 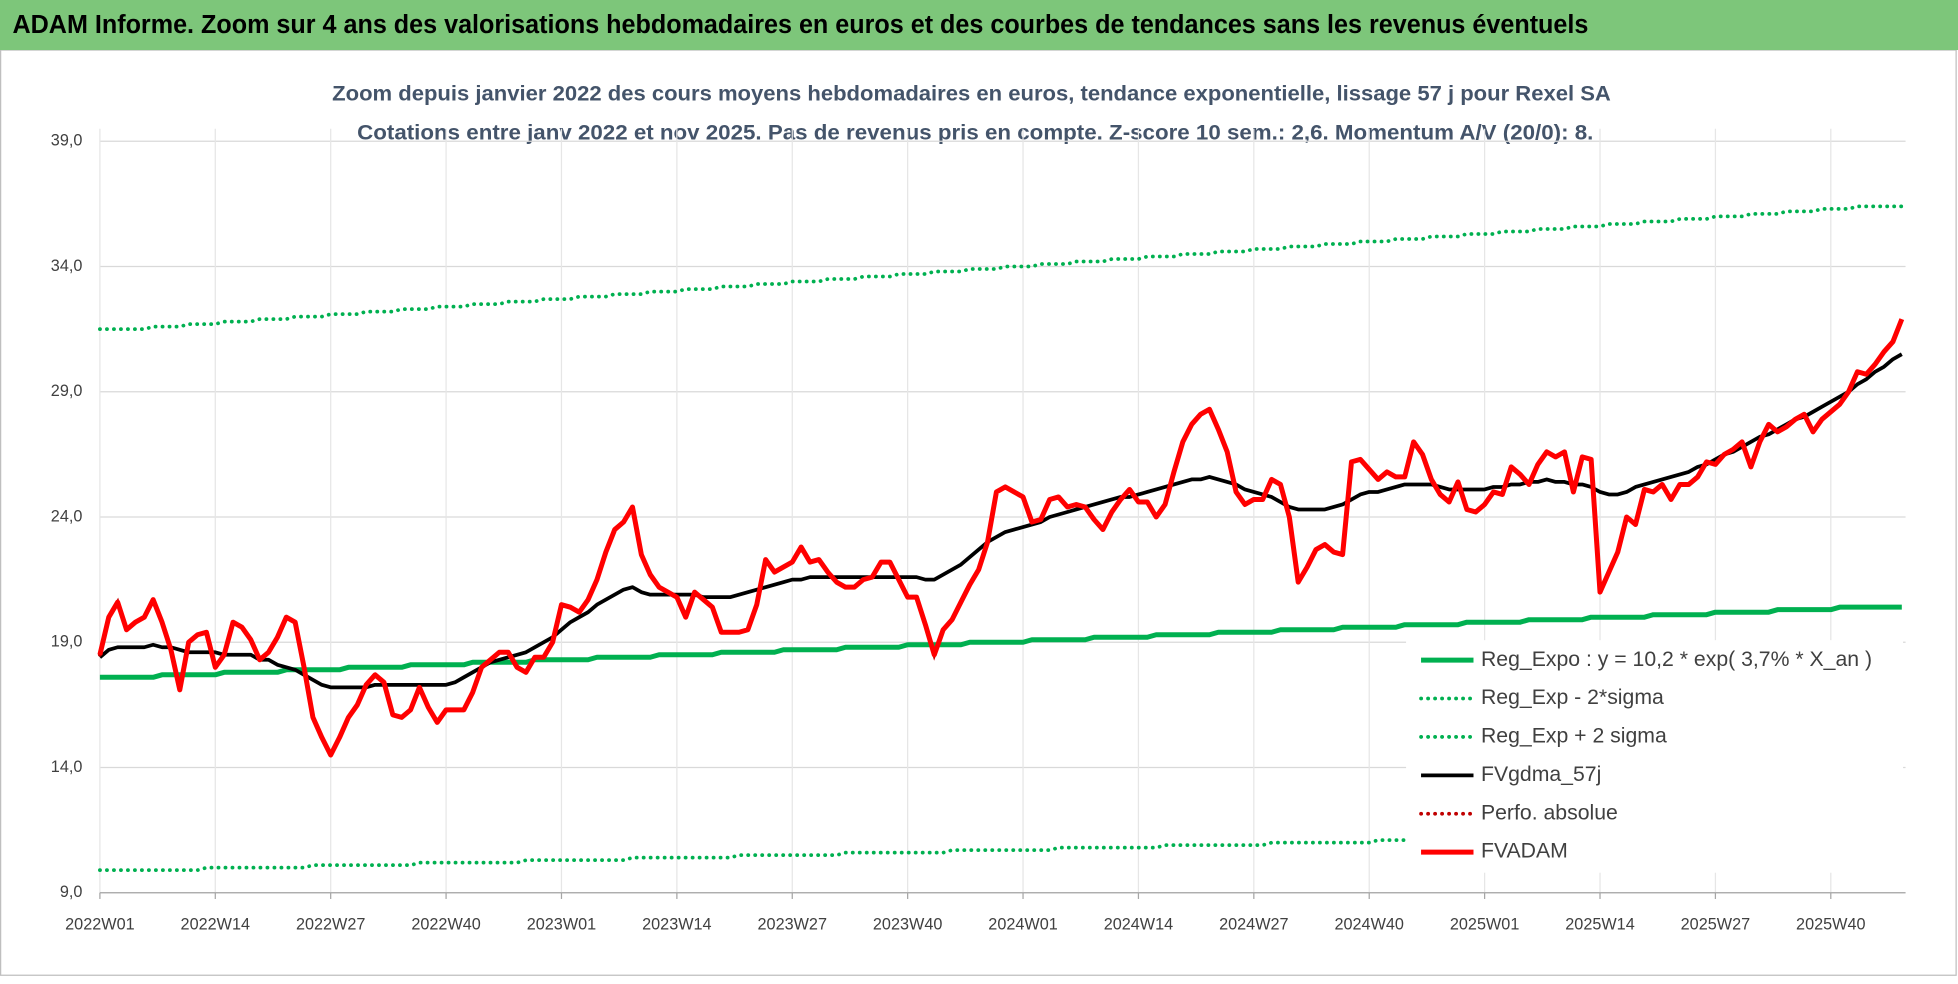 I want to click on legend-label: Reg_Expo : y = 10,2 * exp( 3,7% * X_an ), so click(x=1676, y=659).